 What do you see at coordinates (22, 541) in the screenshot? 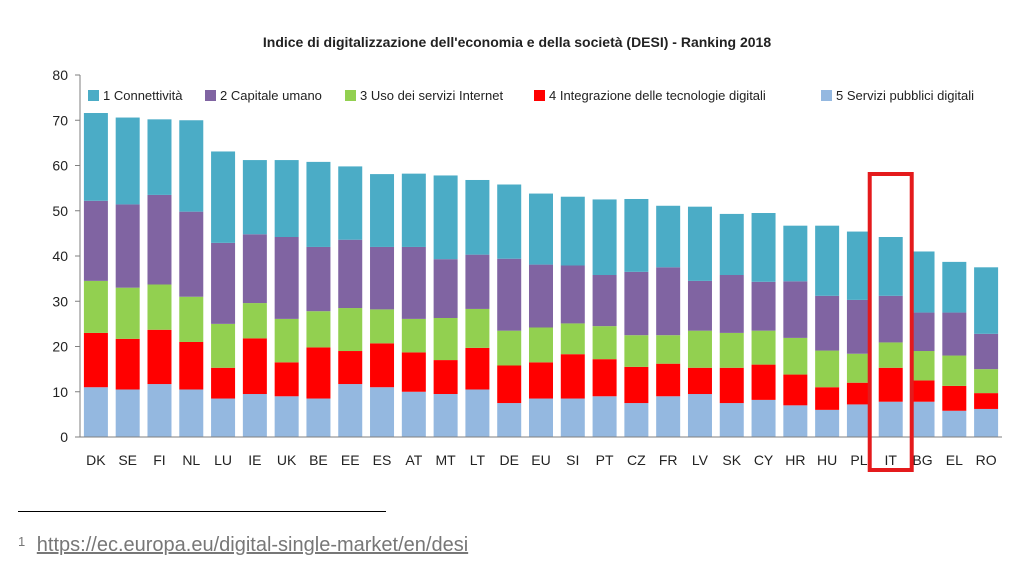
I see `footnote-marker: 1` at bounding box center [22, 541].